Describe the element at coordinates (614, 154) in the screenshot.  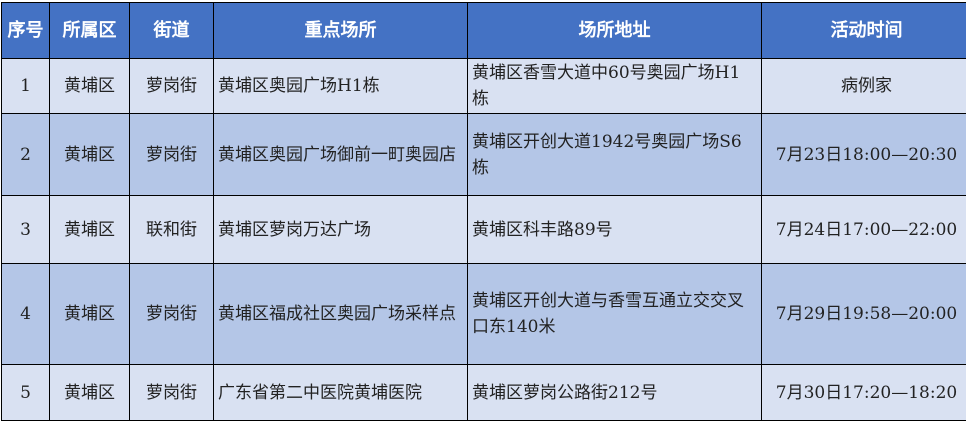
I see `cell-address: 黄埔区开创大道1942号奥园广场S6栋` at that location.